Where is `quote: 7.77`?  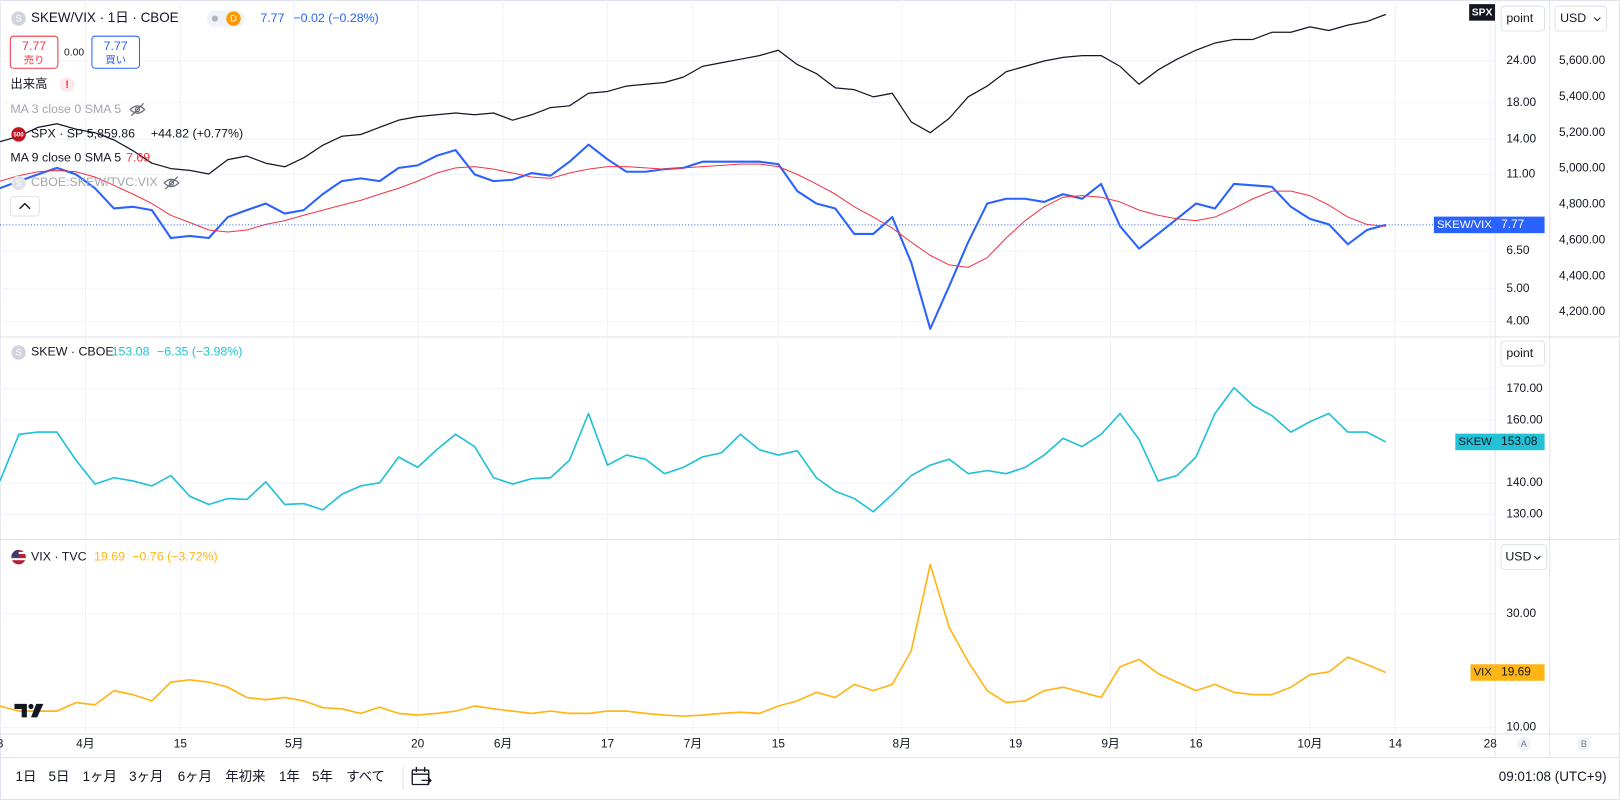 quote: 7.77 is located at coordinates (272, 18).